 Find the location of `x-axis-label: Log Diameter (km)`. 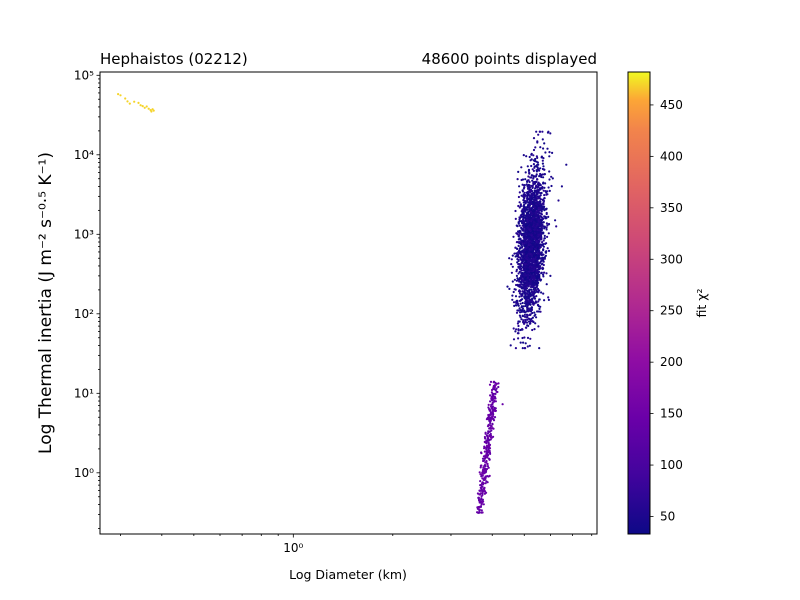

x-axis-label: Log Diameter (km) is located at coordinates (348, 574).